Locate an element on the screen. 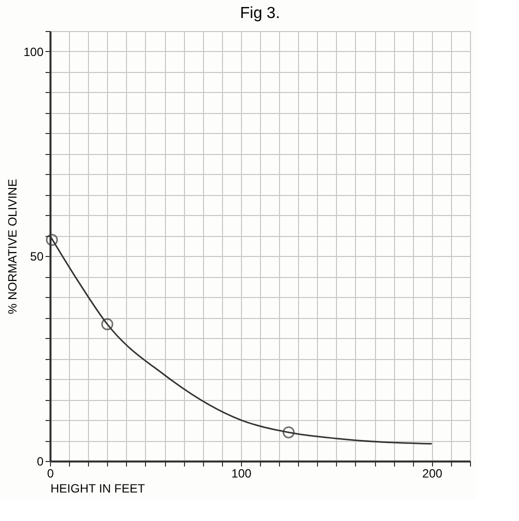 The height and width of the screenshot is (521, 519). y-tick-label: 50 is located at coordinates (37, 257).